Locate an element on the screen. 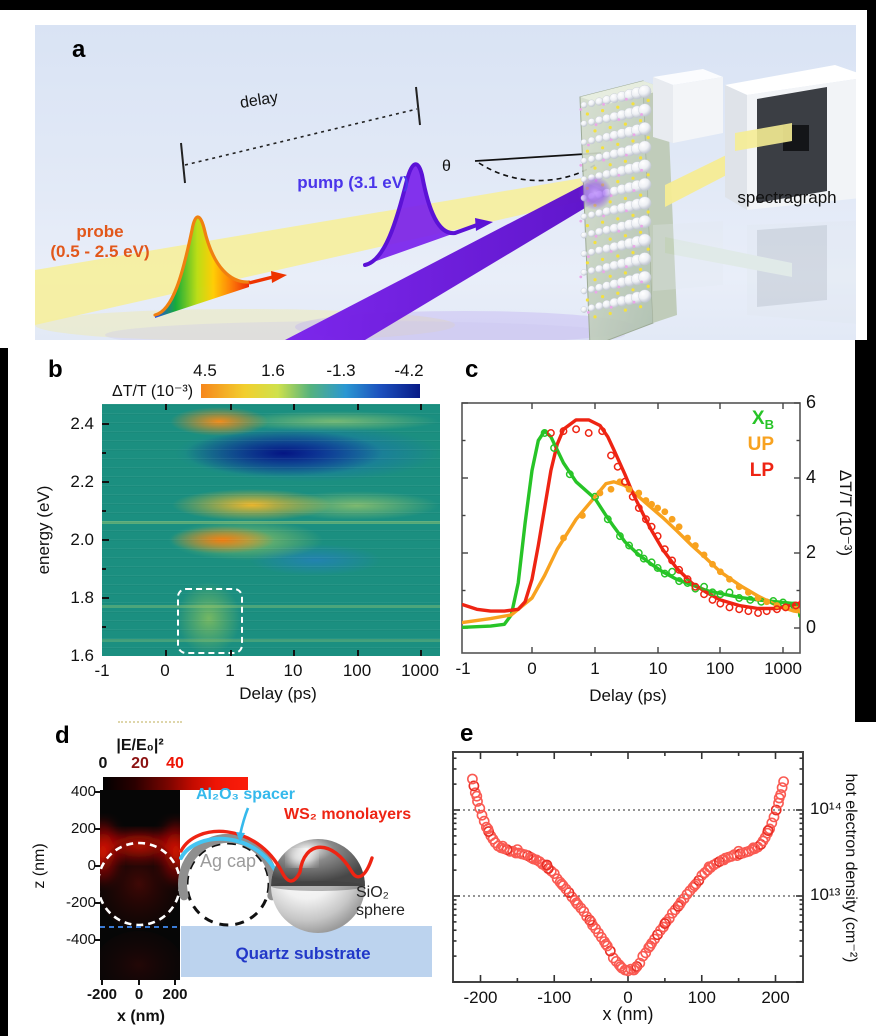  sio2-label: SiO₂ sphere is located at coordinates (380, 901).